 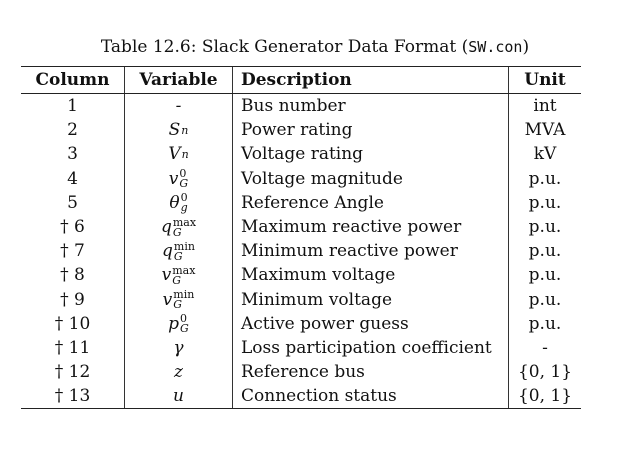 I want to click on cell-description: Connection status, so click(x=370, y=397).